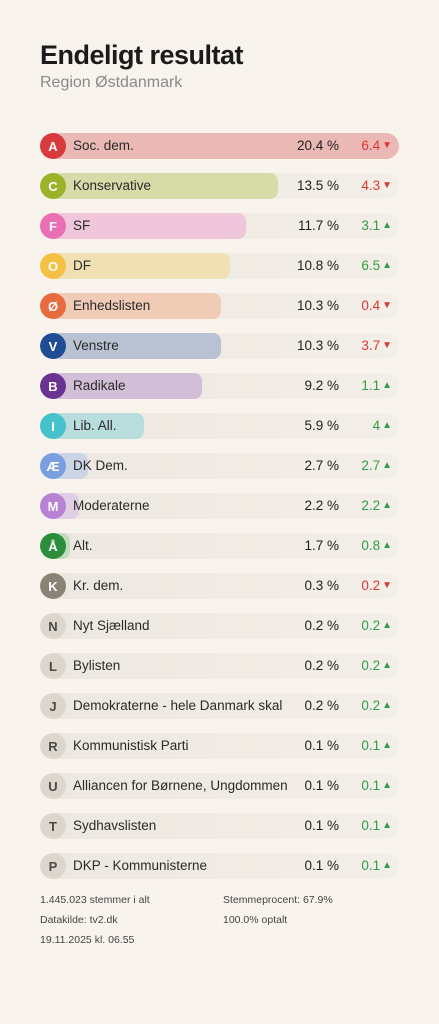 This screenshot has width=439, height=1024. I want to click on change-value: 6.5, so click(371, 265).